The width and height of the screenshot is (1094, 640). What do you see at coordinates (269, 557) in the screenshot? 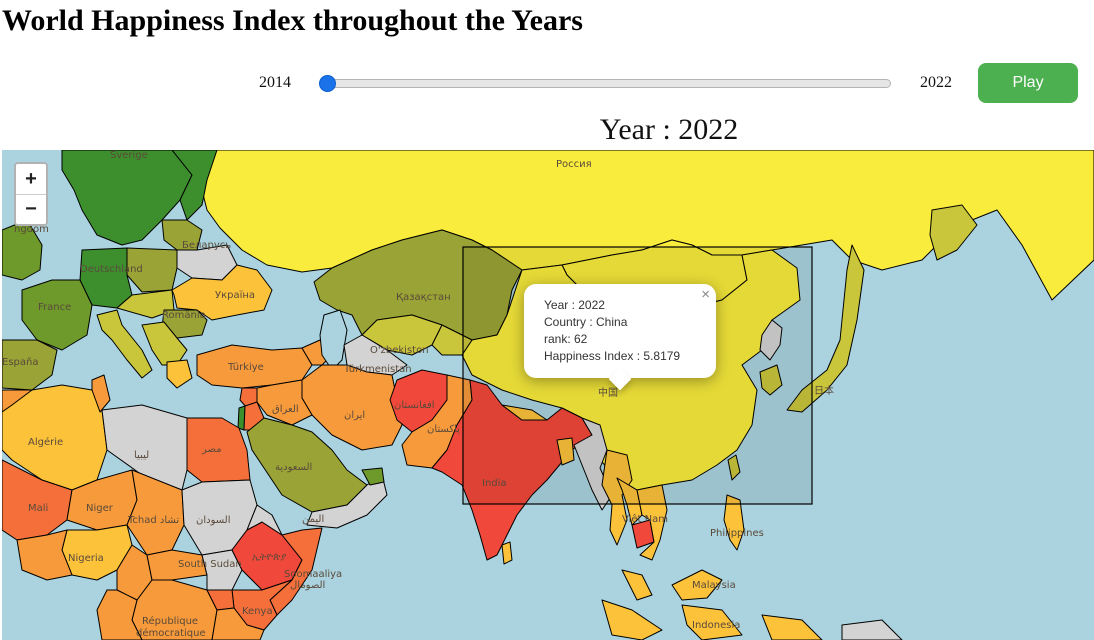
I see `label-ethiopia: ኢትዮጵያ` at bounding box center [269, 557].